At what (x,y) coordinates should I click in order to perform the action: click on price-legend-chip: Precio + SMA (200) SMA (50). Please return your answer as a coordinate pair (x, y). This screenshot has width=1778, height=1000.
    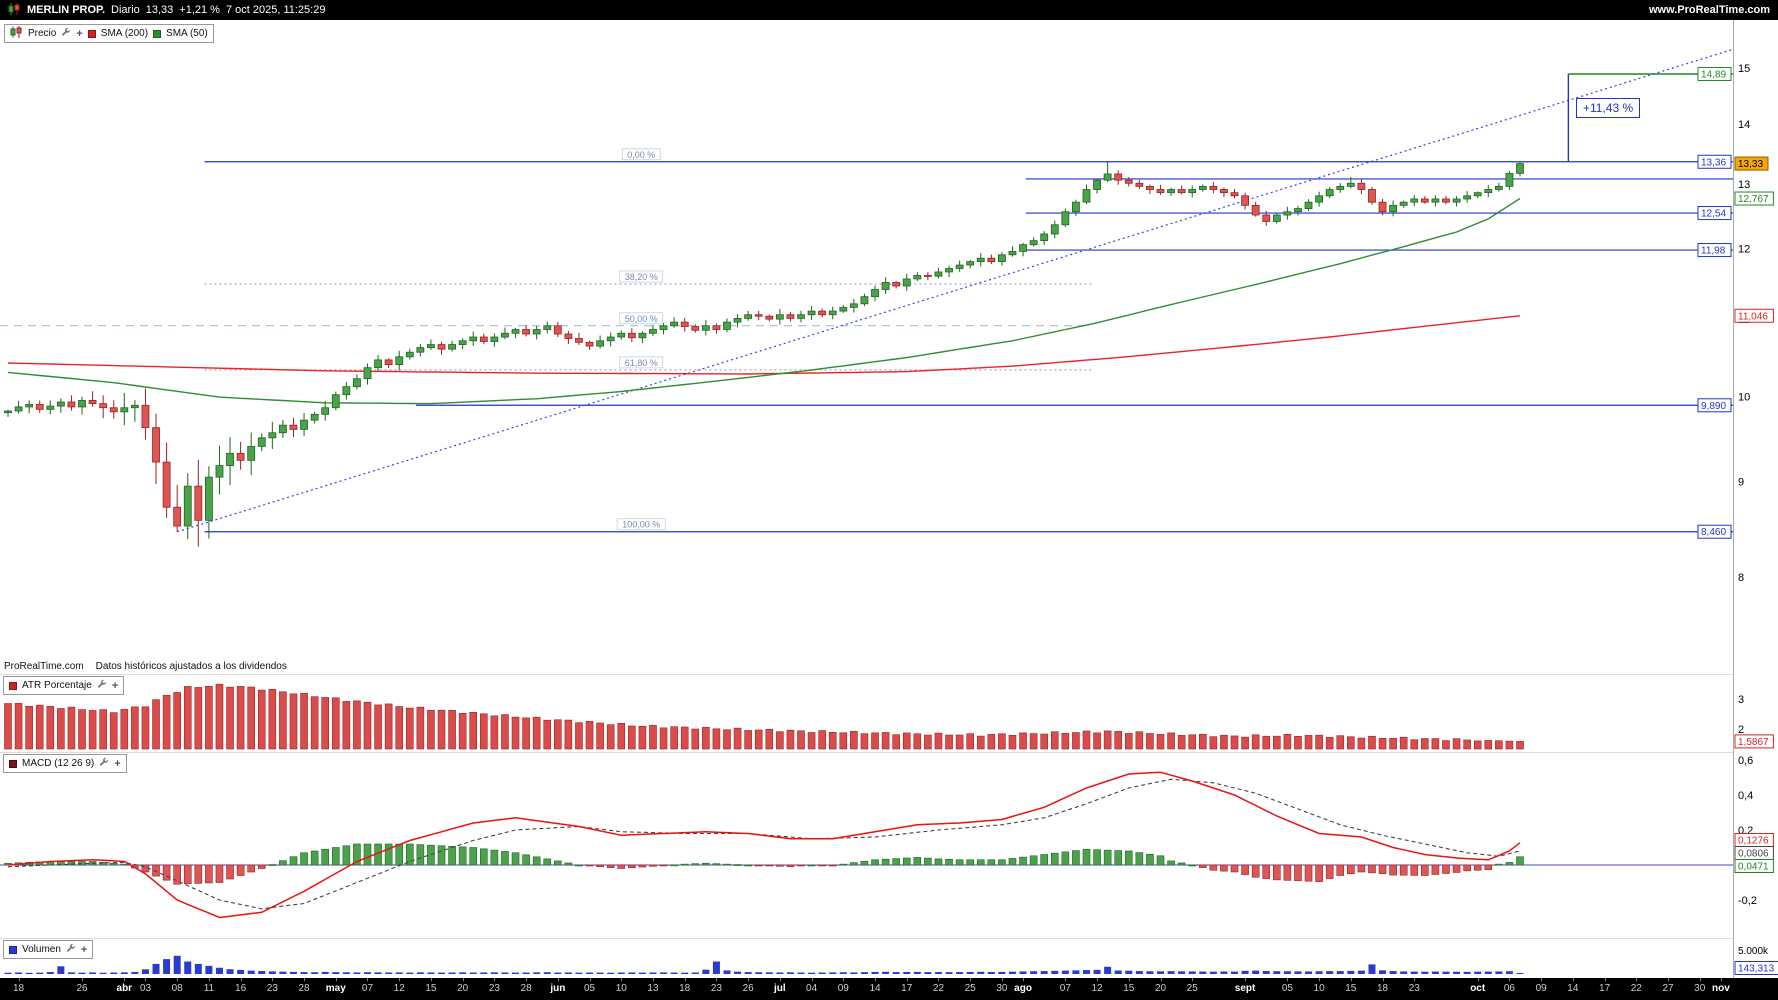
    Looking at the image, I should click on (109, 33).